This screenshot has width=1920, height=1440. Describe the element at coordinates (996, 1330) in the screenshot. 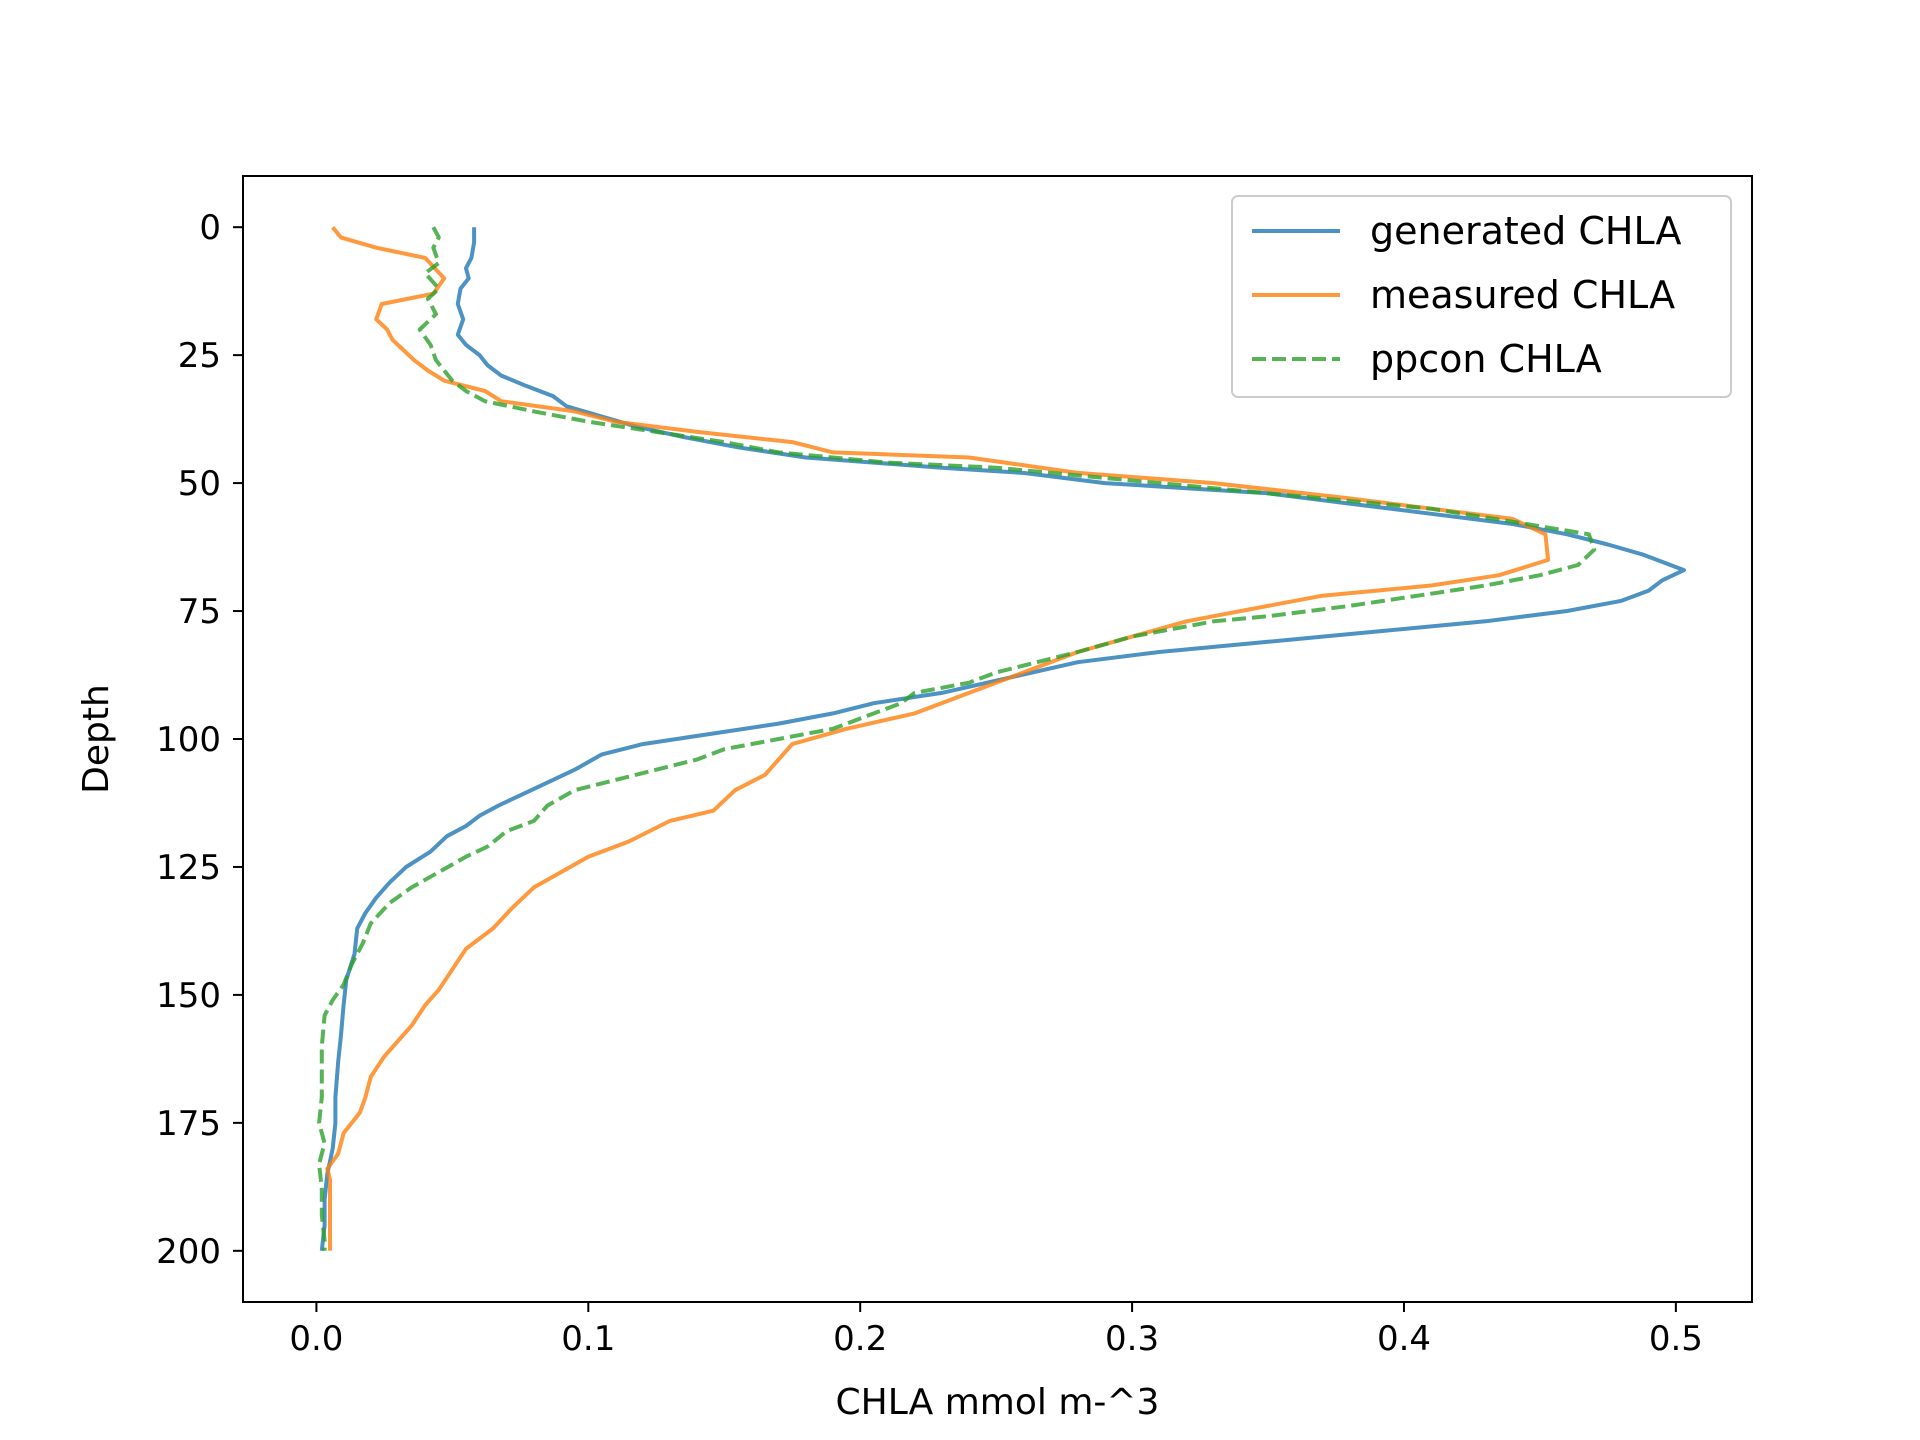

I see `x-axis-ticks: 0.0 0.1 0.2 0.3 0.4 0.5` at that location.